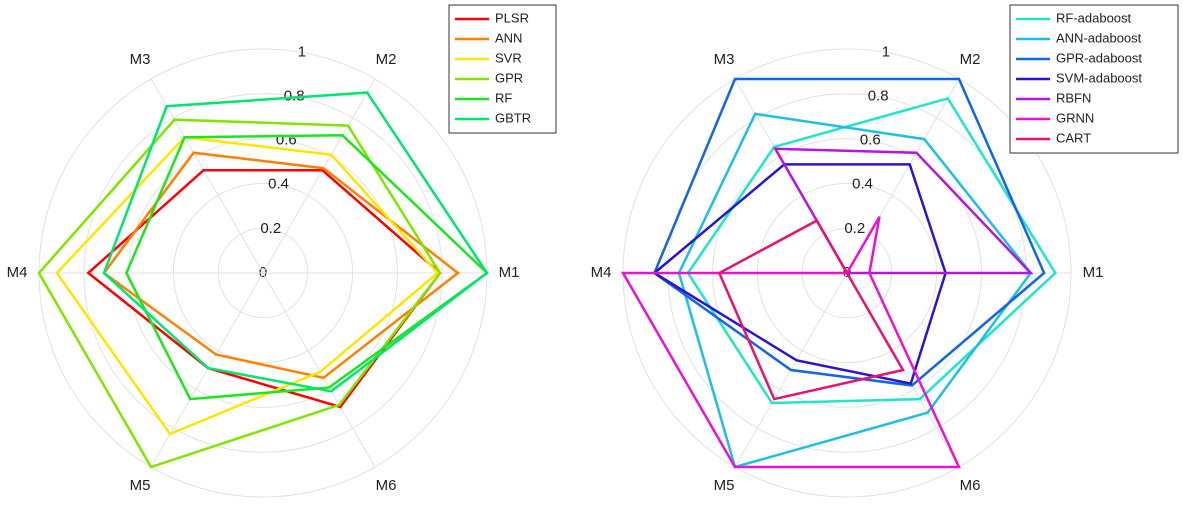  Describe the element at coordinates (1073, 97) in the screenshot. I see `legend-label: RBFN` at that location.